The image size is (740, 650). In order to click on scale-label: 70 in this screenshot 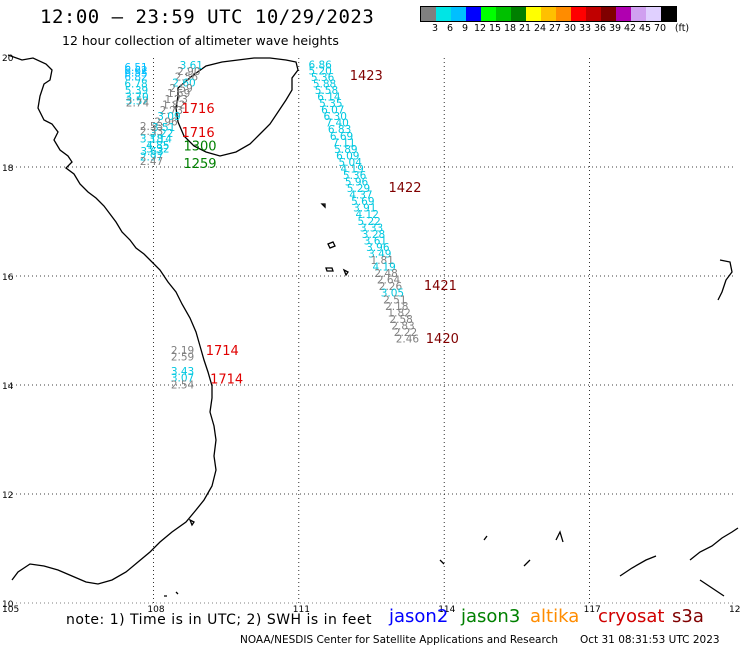, I will do `click(660, 28)`.